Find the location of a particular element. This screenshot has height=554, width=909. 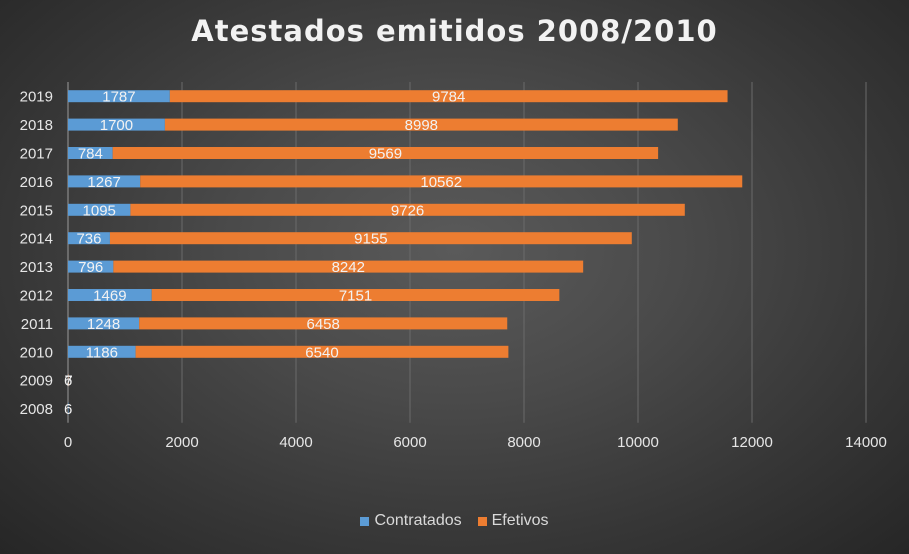

bar-efetivos-2019 is located at coordinates (448, 96).